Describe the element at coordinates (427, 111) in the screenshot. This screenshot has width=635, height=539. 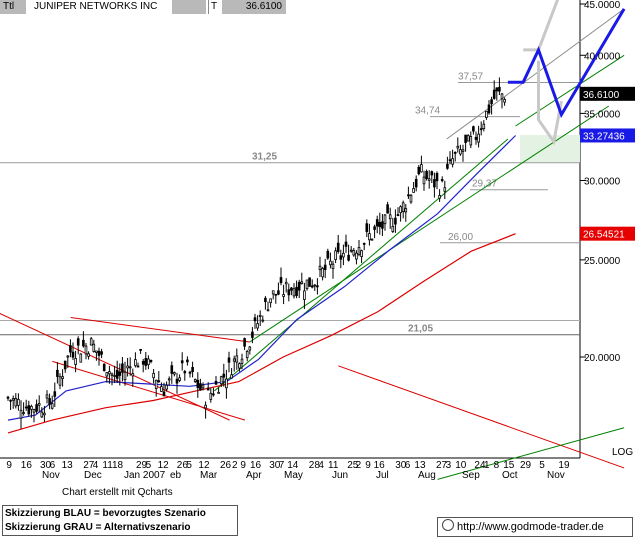
I see `level-label: 34,74` at that location.